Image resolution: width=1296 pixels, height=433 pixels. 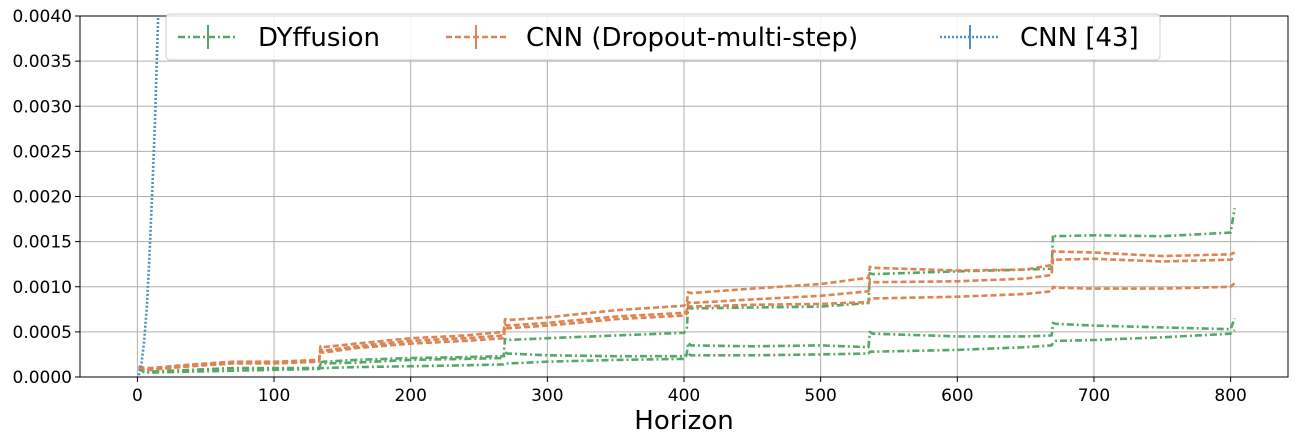 What do you see at coordinates (137, 396) in the screenshot?
I see `x-tick-label: 0` at bounding box center [137, 396].